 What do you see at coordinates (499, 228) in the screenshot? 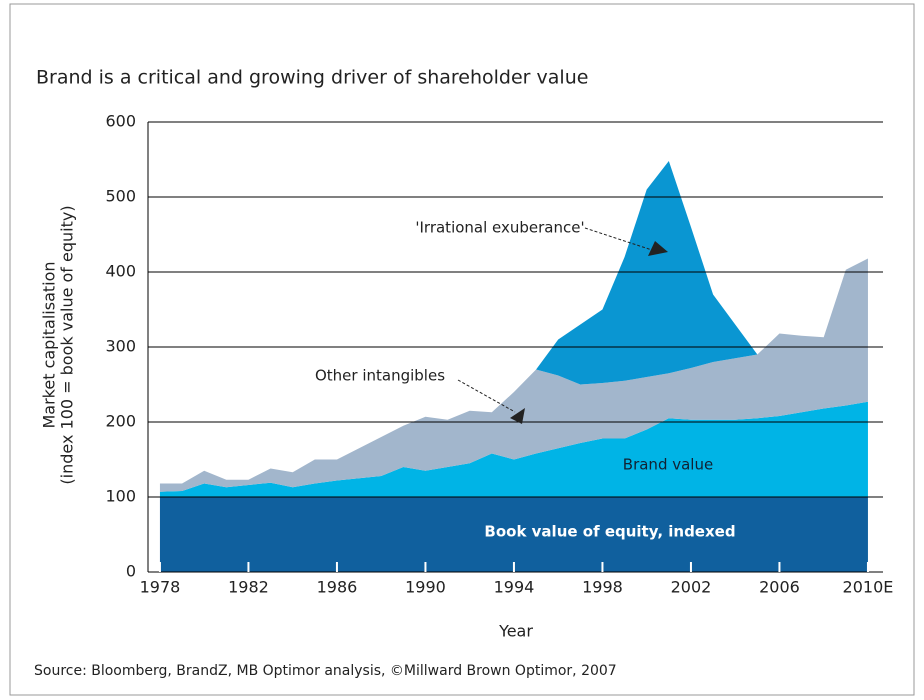
I see `series-label: 'Irrational exuberance'` at bounding box center [499, 228].